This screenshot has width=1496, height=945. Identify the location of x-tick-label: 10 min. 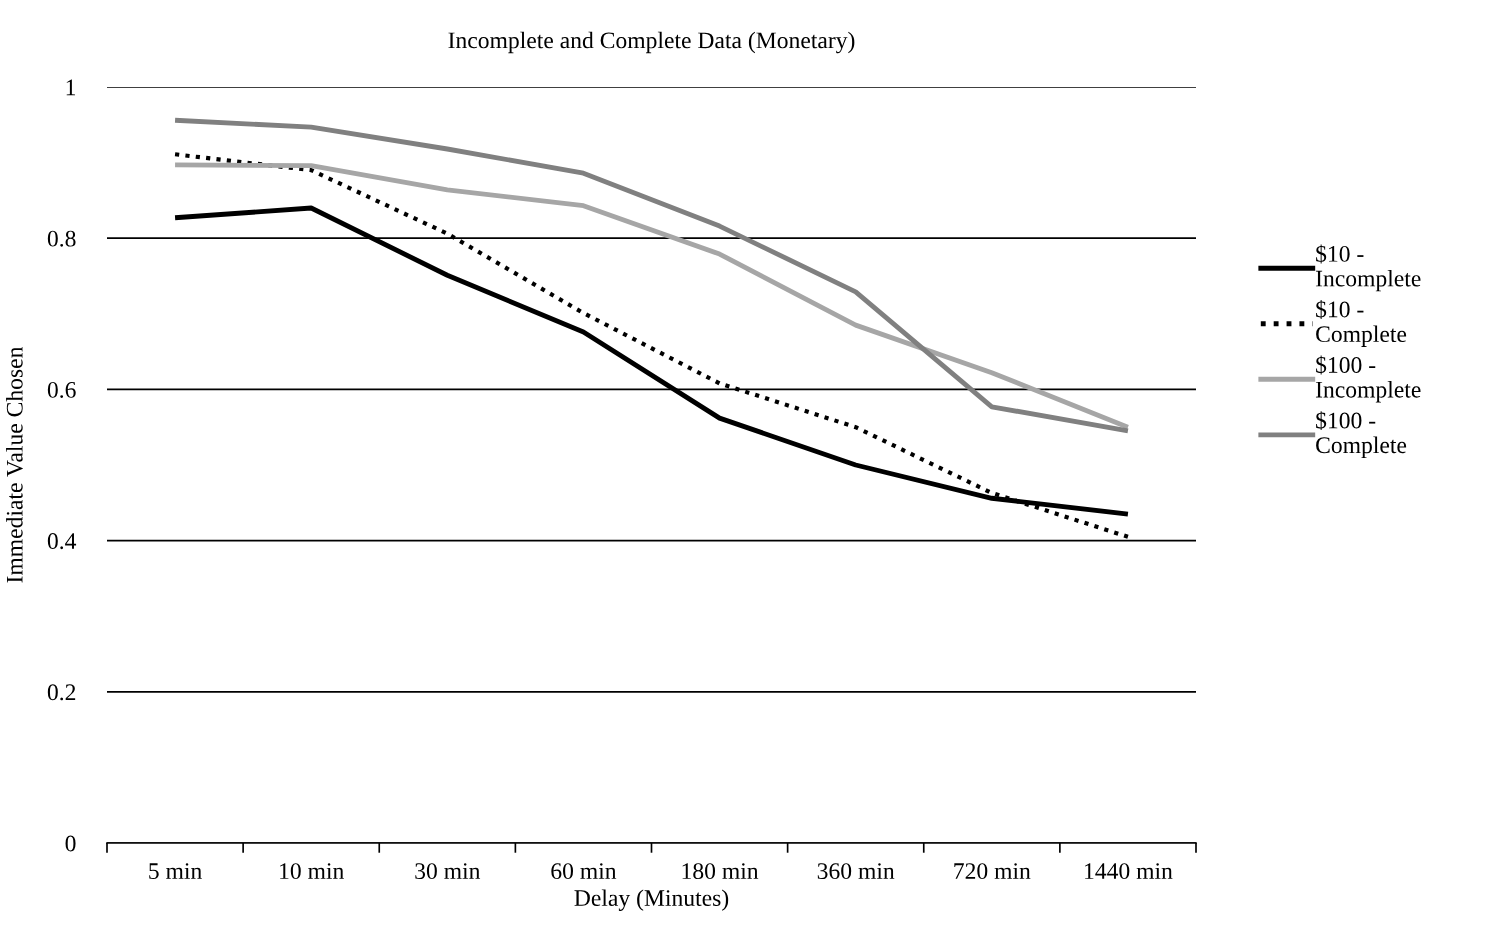
(312, 871).